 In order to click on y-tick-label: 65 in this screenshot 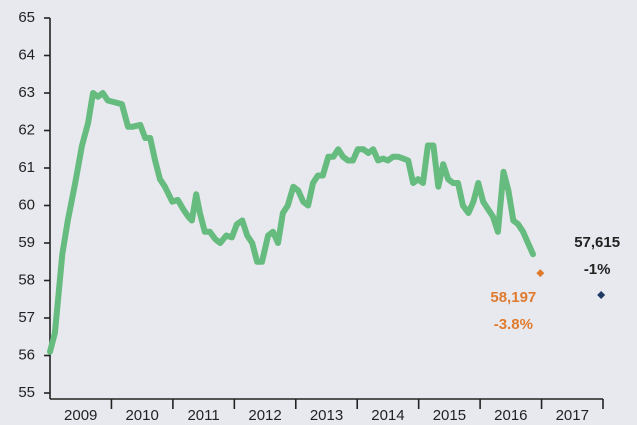, I will do `click(26, 17)`.